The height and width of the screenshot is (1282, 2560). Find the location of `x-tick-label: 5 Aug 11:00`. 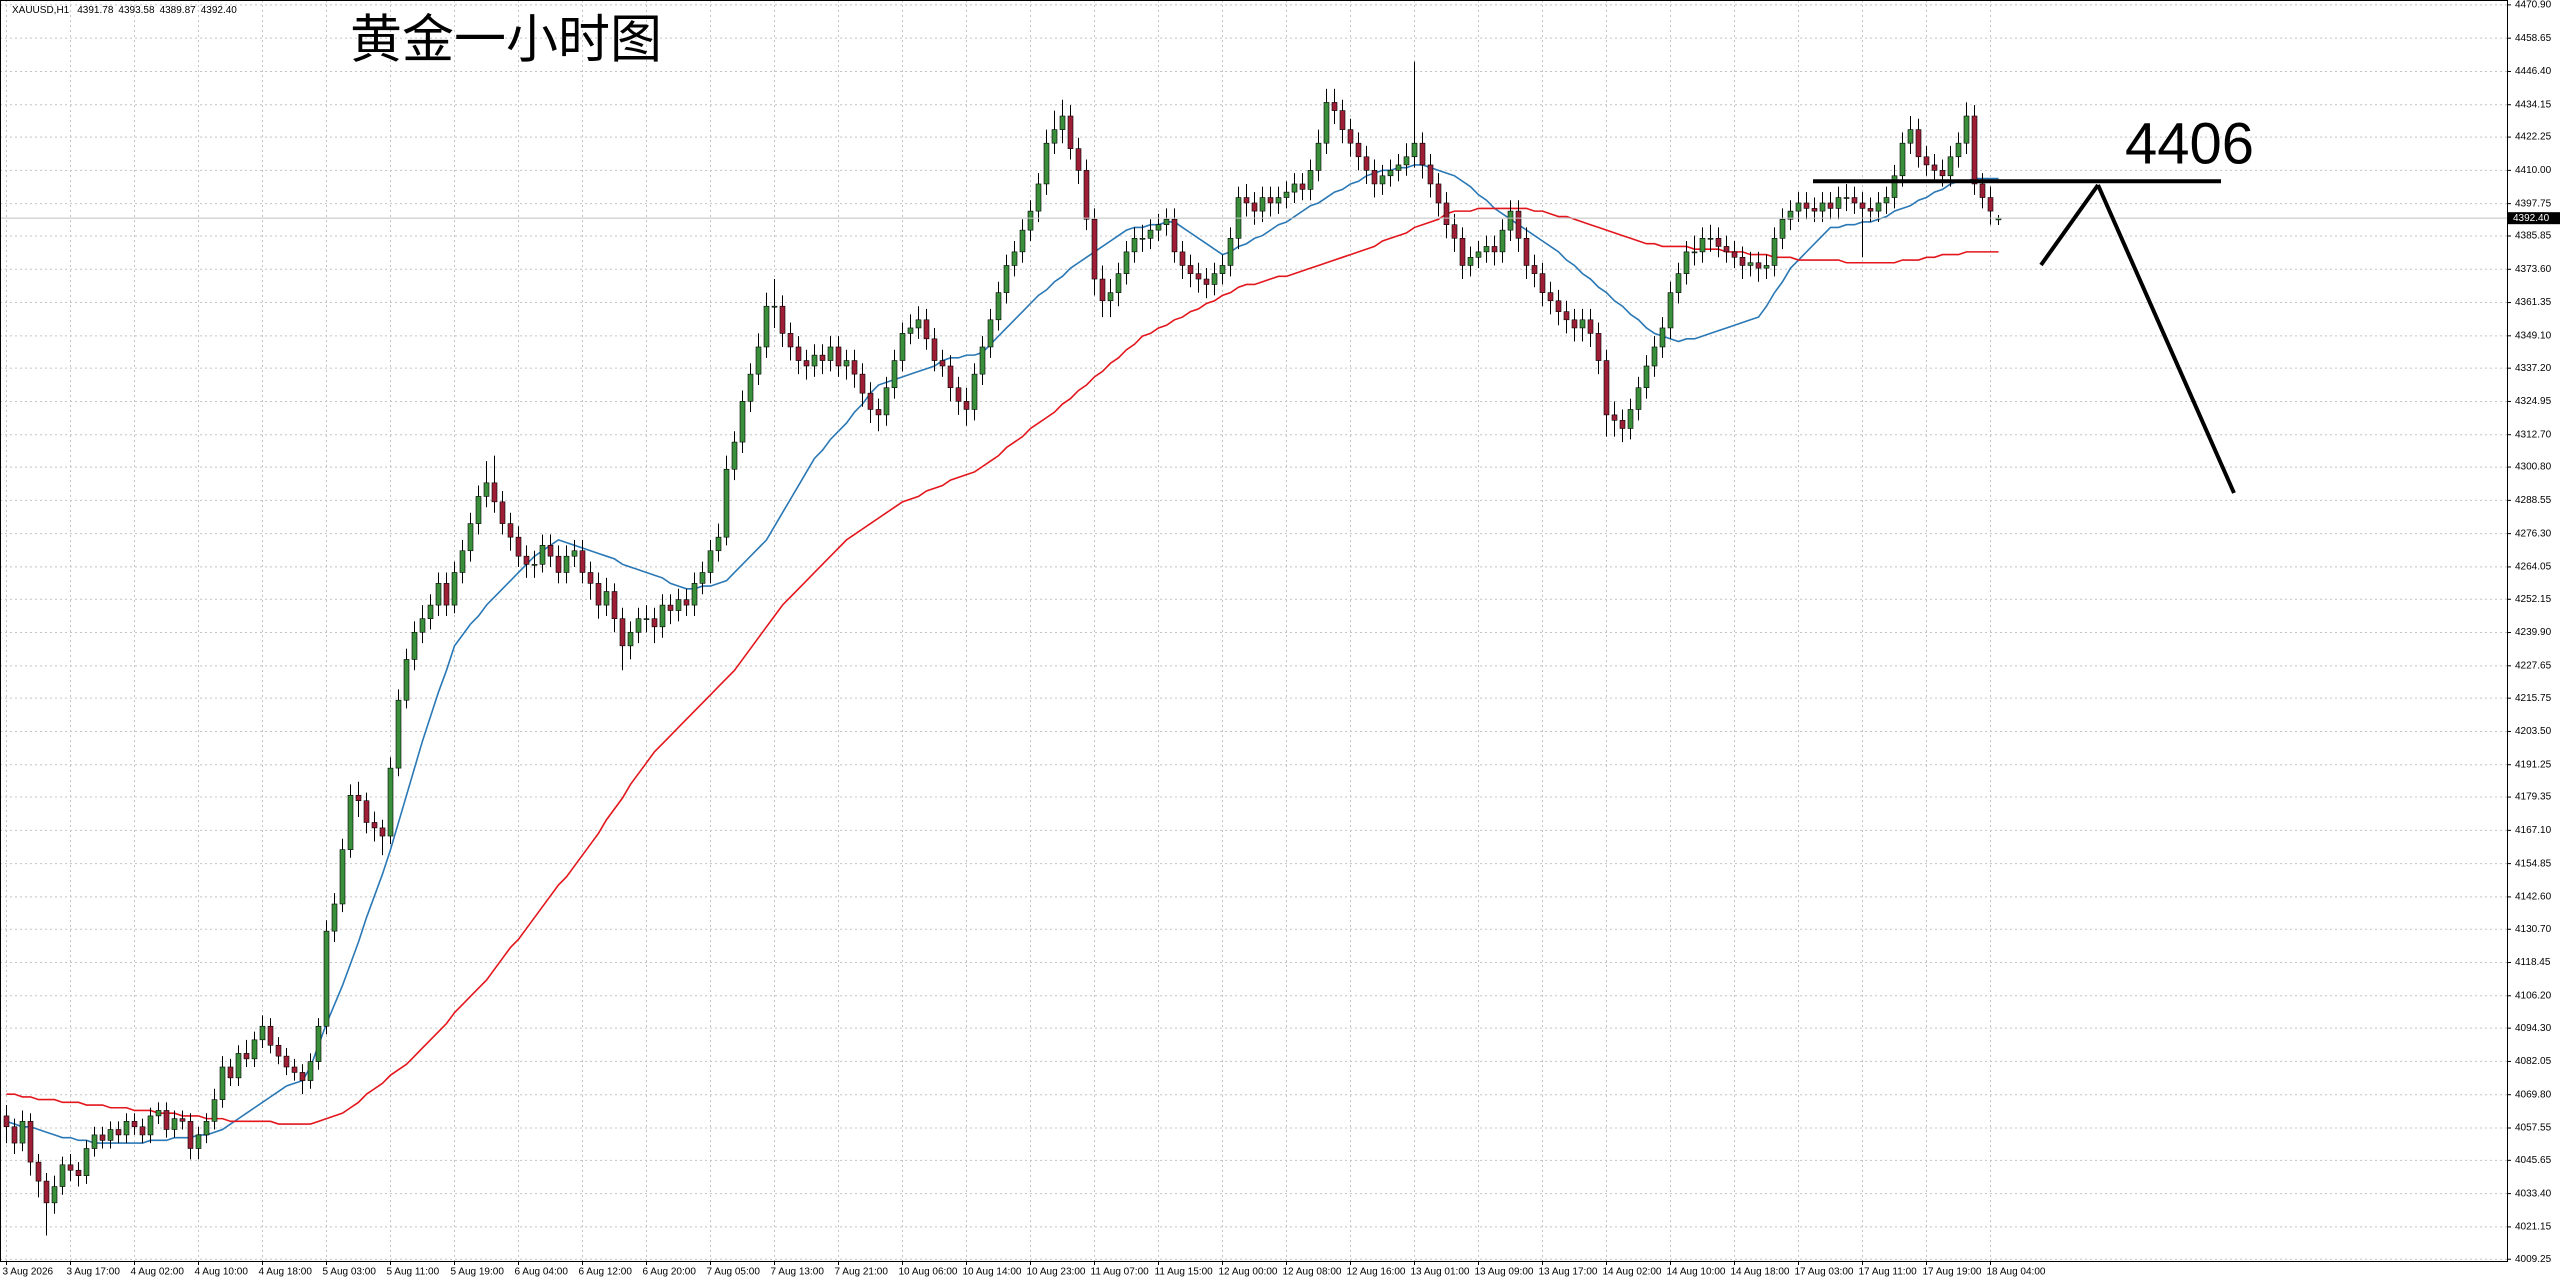

x-tick-label: 5 Aug 11:00 is located at coordinates (413, 1272).